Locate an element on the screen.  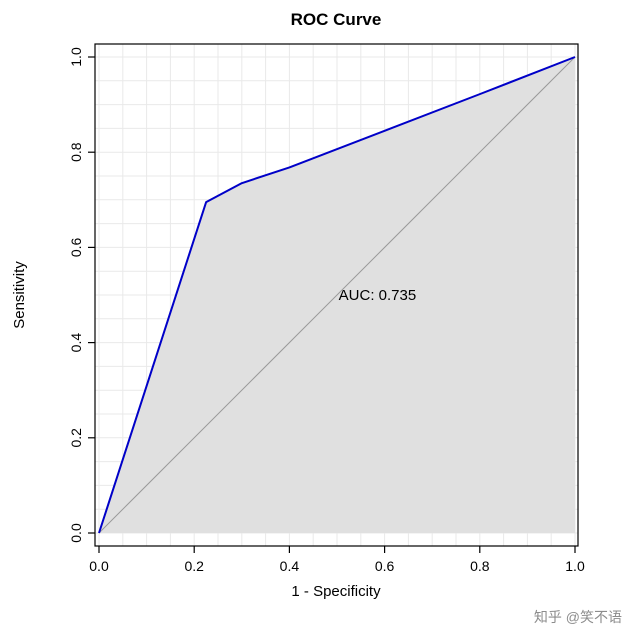
y-tick-label: 1.0 is located at coordinates (76, 57).